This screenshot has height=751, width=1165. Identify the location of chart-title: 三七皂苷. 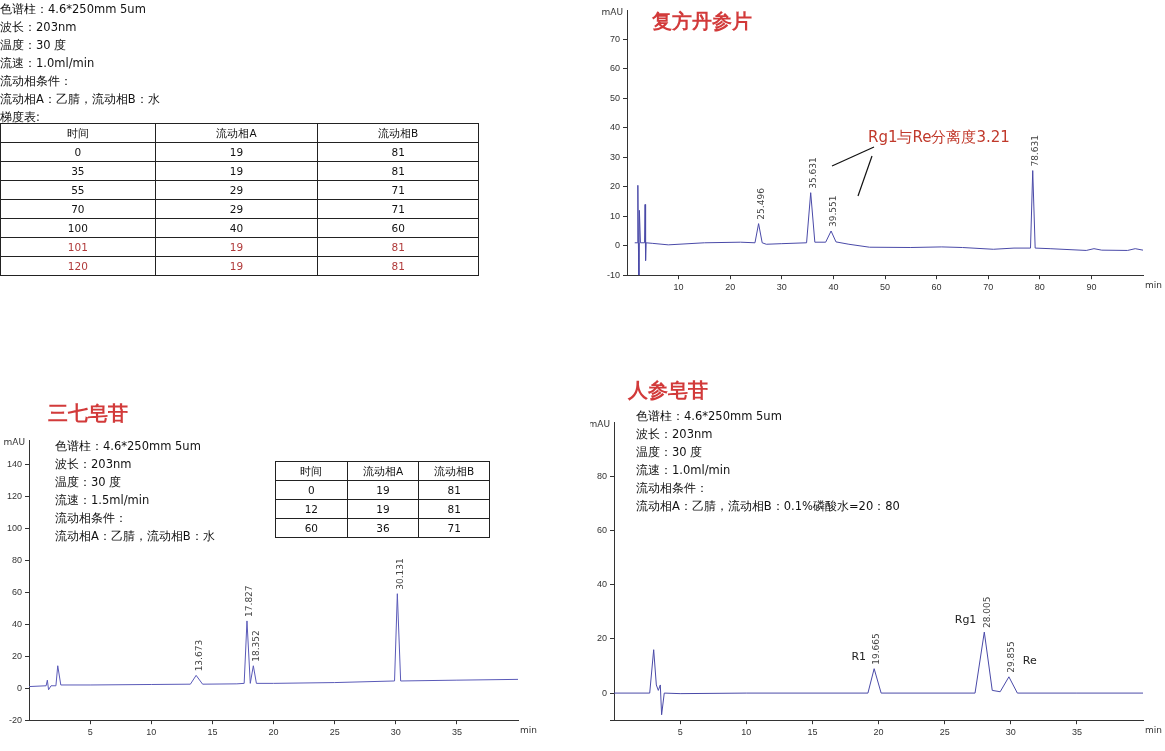
(88, 413).